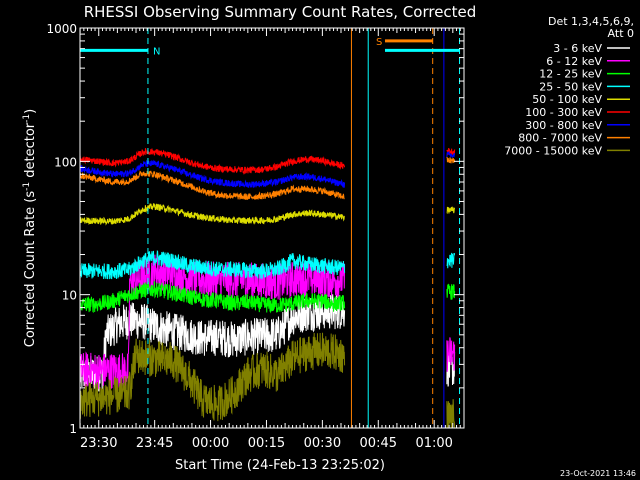 This screenshot has height=480, width=640. What do you see at coordinates (27, 118) in the screenshot?
I see `y-axis-label-sup2: -1` at bounding box center [27, 118].